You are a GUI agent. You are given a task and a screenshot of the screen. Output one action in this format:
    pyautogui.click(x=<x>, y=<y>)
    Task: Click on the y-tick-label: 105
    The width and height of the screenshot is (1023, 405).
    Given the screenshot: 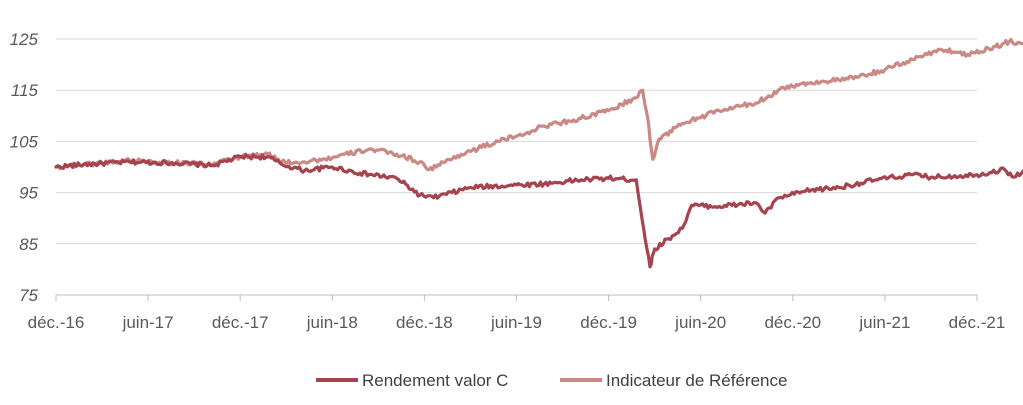 What is the action you would take?
    pyautogui.click(x=24, y=141)
    